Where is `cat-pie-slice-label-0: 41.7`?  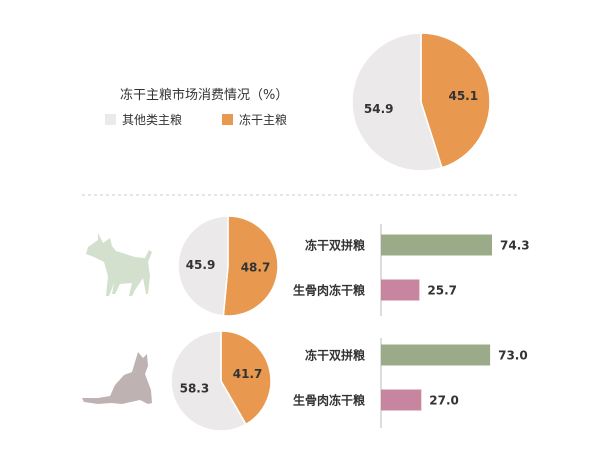 cat-pie-slice-label-0: 41.7 is located at coordinates (248, 374).